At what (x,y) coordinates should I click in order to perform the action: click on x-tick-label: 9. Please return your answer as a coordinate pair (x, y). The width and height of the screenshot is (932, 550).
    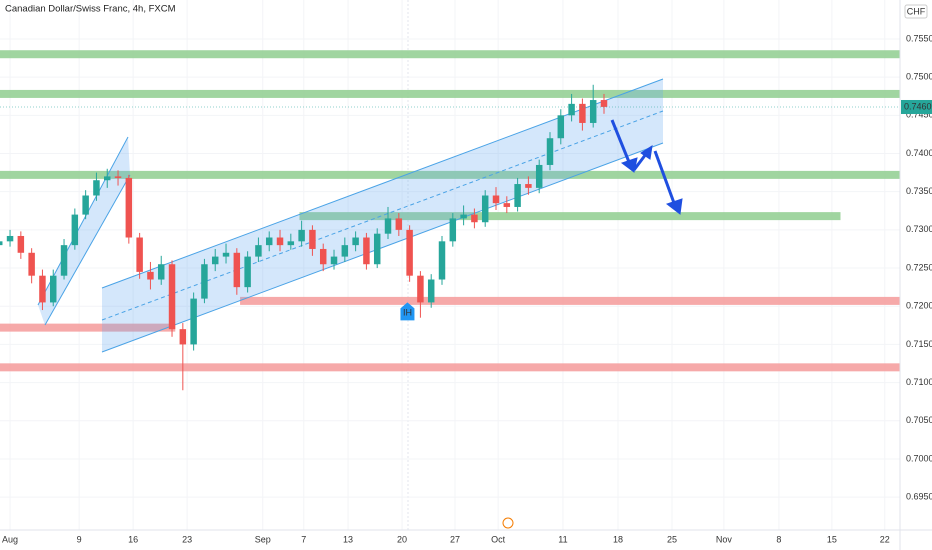
    Looking at the image, I should click on (79, 539).